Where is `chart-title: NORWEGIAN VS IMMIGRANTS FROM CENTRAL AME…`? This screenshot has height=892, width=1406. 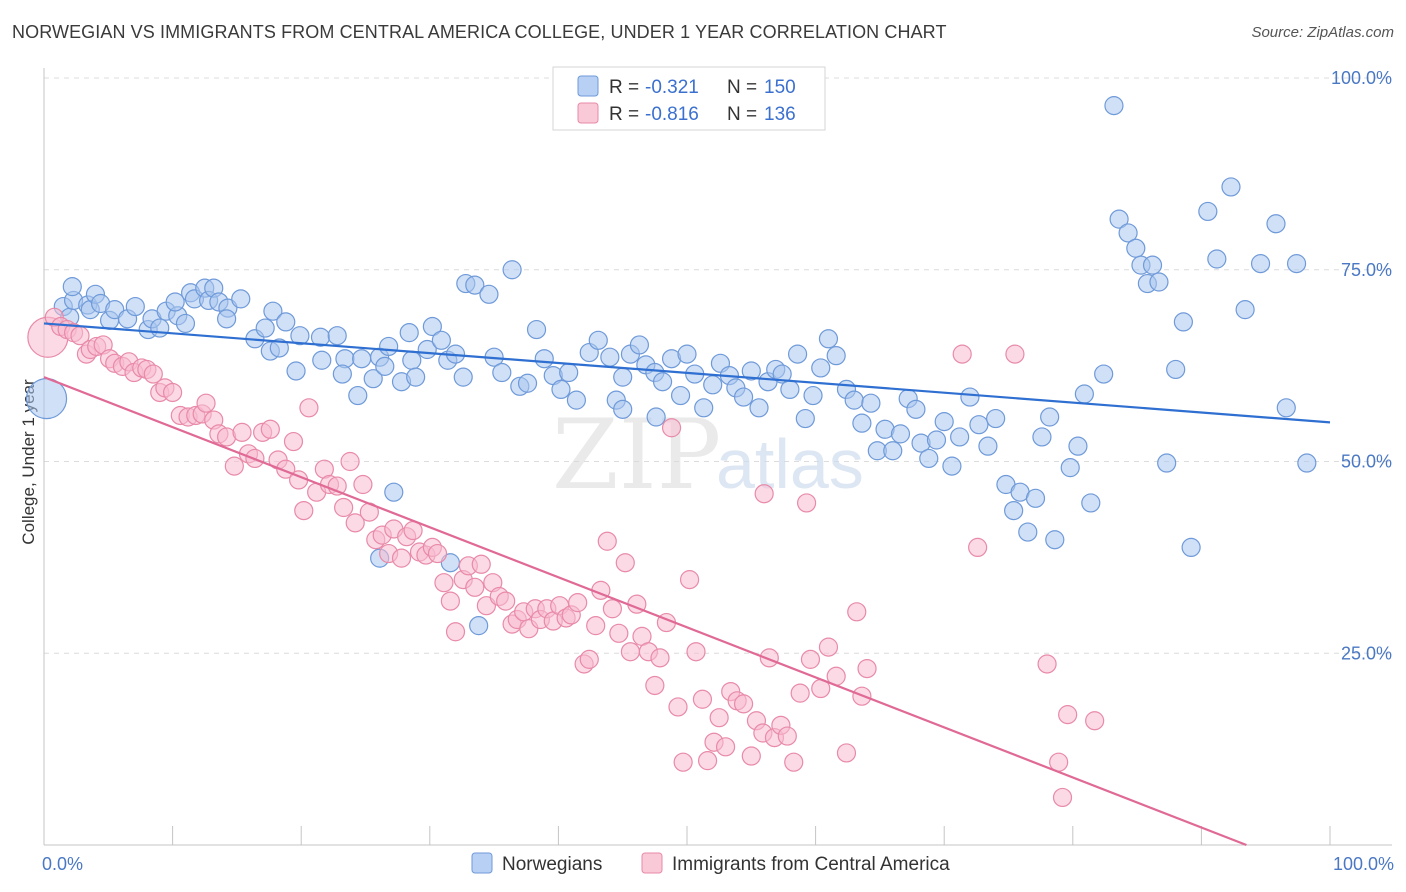
chart-title: NORWEGIAN VS IMMIGRANTS FROM CENTRAL AME… is located at coordinates (479, 32).